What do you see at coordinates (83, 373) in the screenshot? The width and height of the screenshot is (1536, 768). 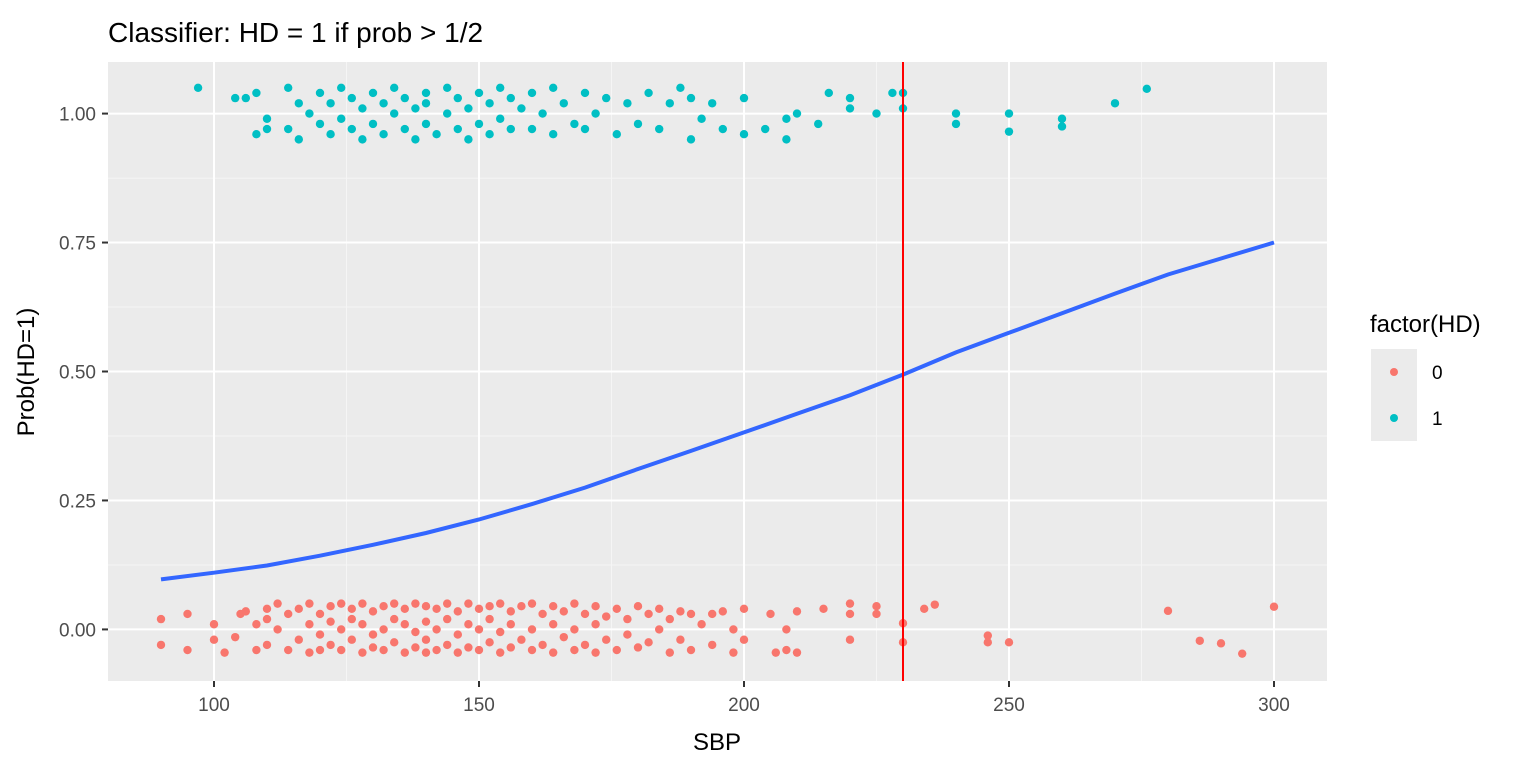 I see `y-axis: 0.00 0.25 0.50 0.75 1.00` at bounding box center [83, 373].